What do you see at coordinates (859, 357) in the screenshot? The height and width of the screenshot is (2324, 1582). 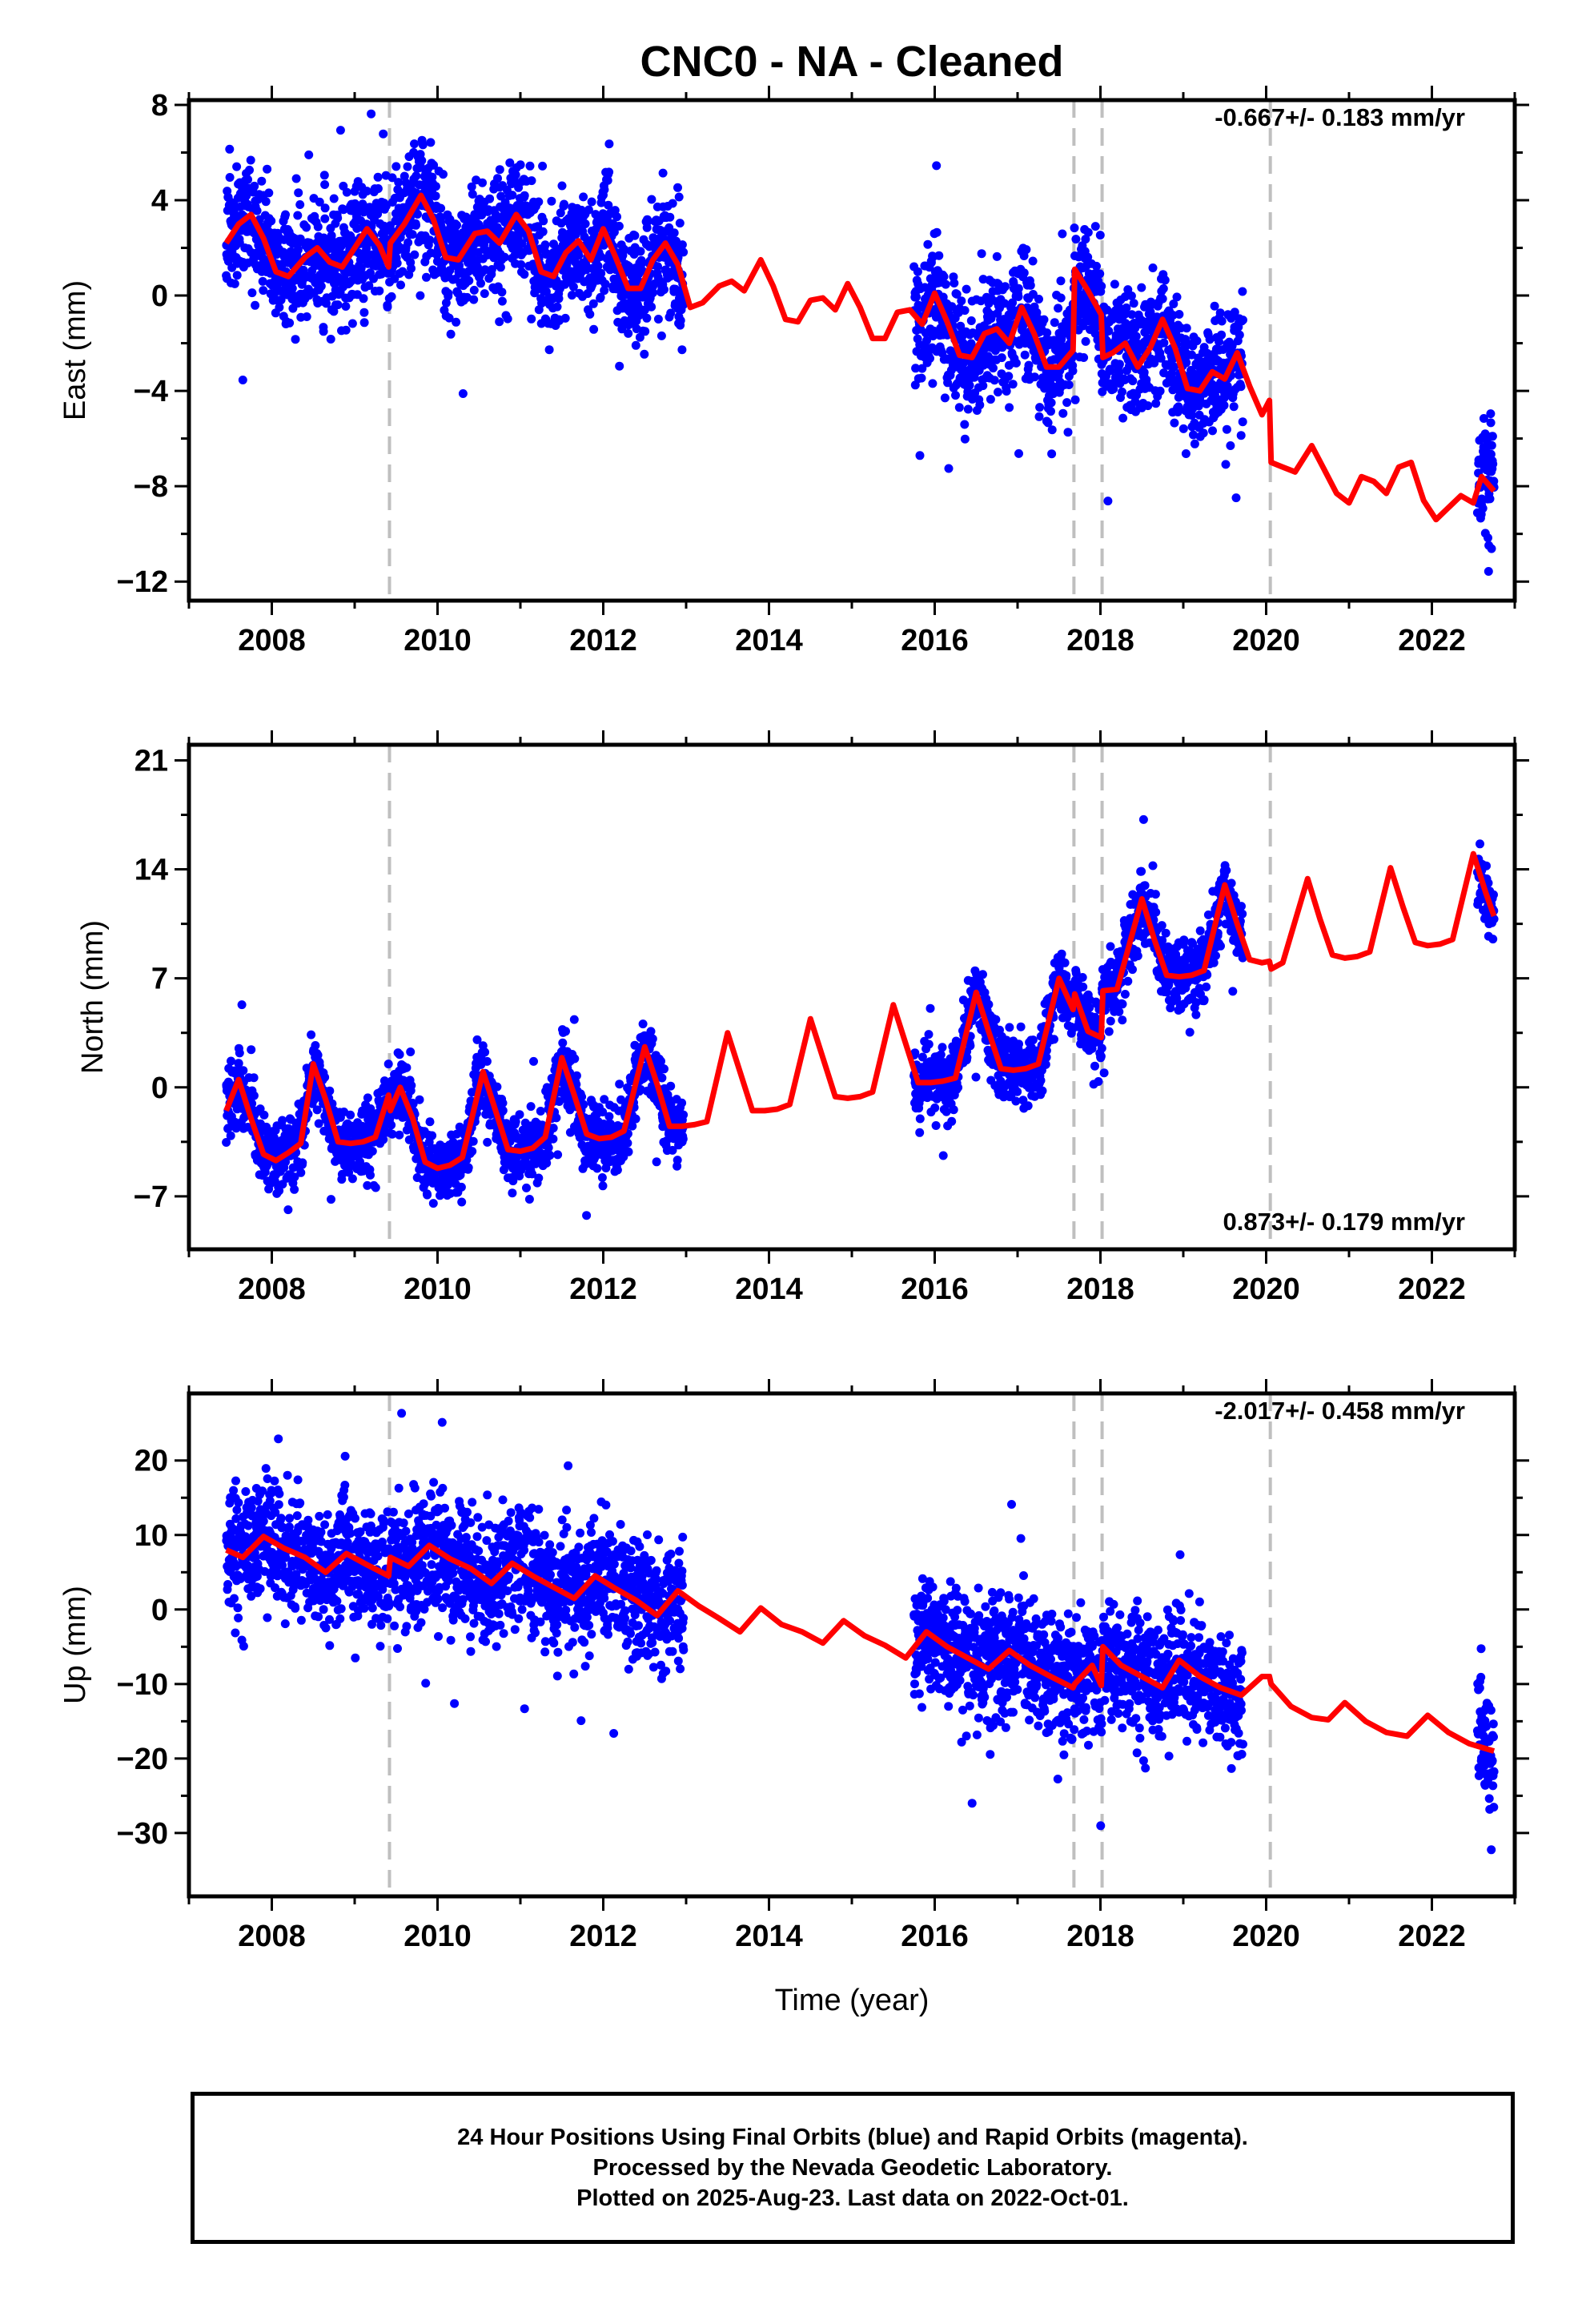 I see `model-curve` at bounding box center [859, 357].